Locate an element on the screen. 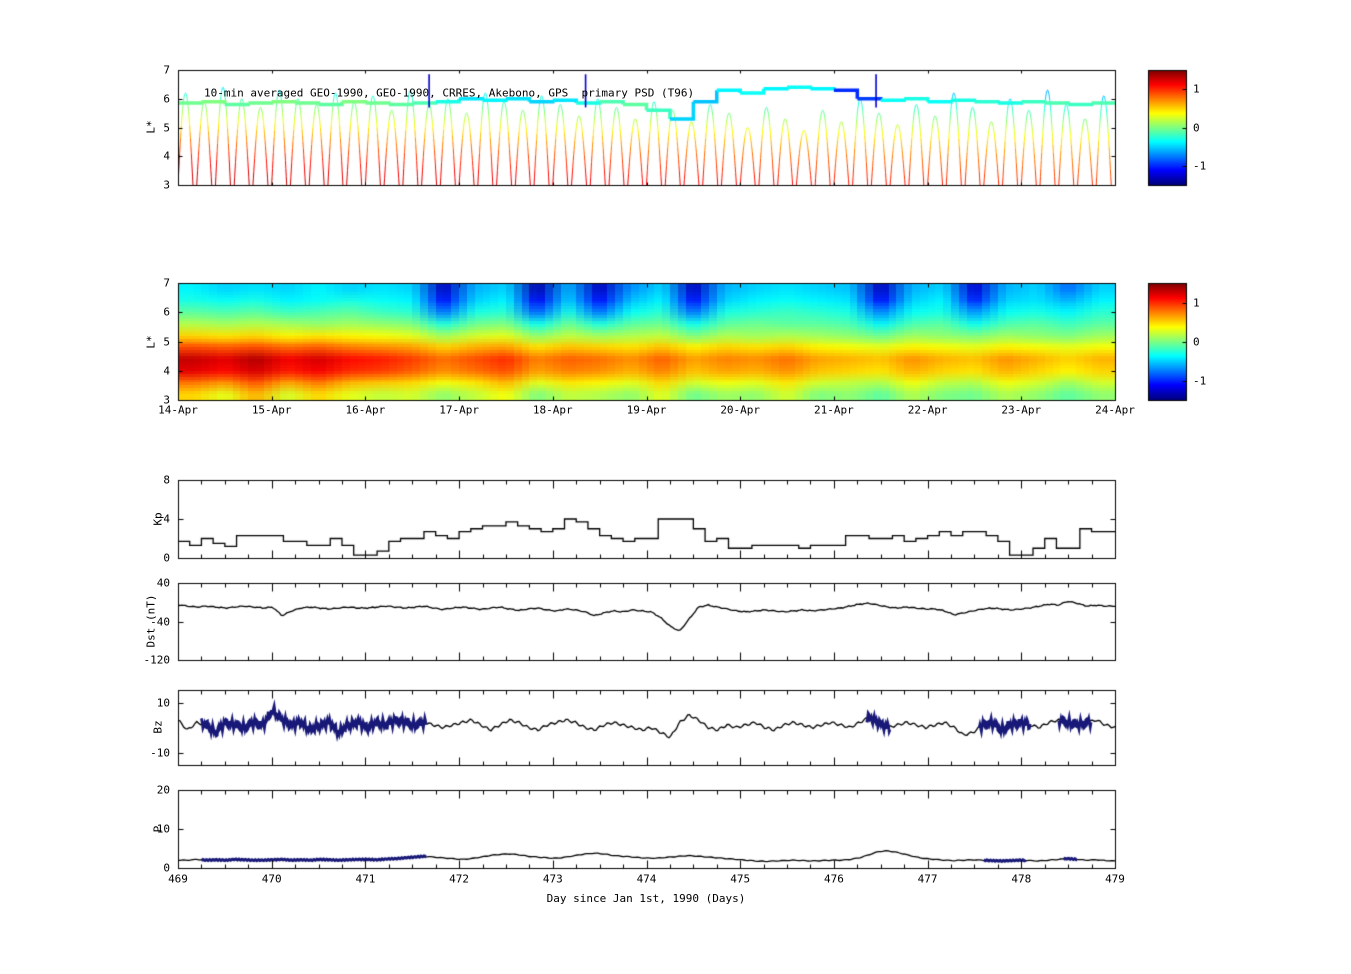 The width and height of the screenshot is (1351, 974). x-tick-label: 469 is located at coordinates (178, 879).